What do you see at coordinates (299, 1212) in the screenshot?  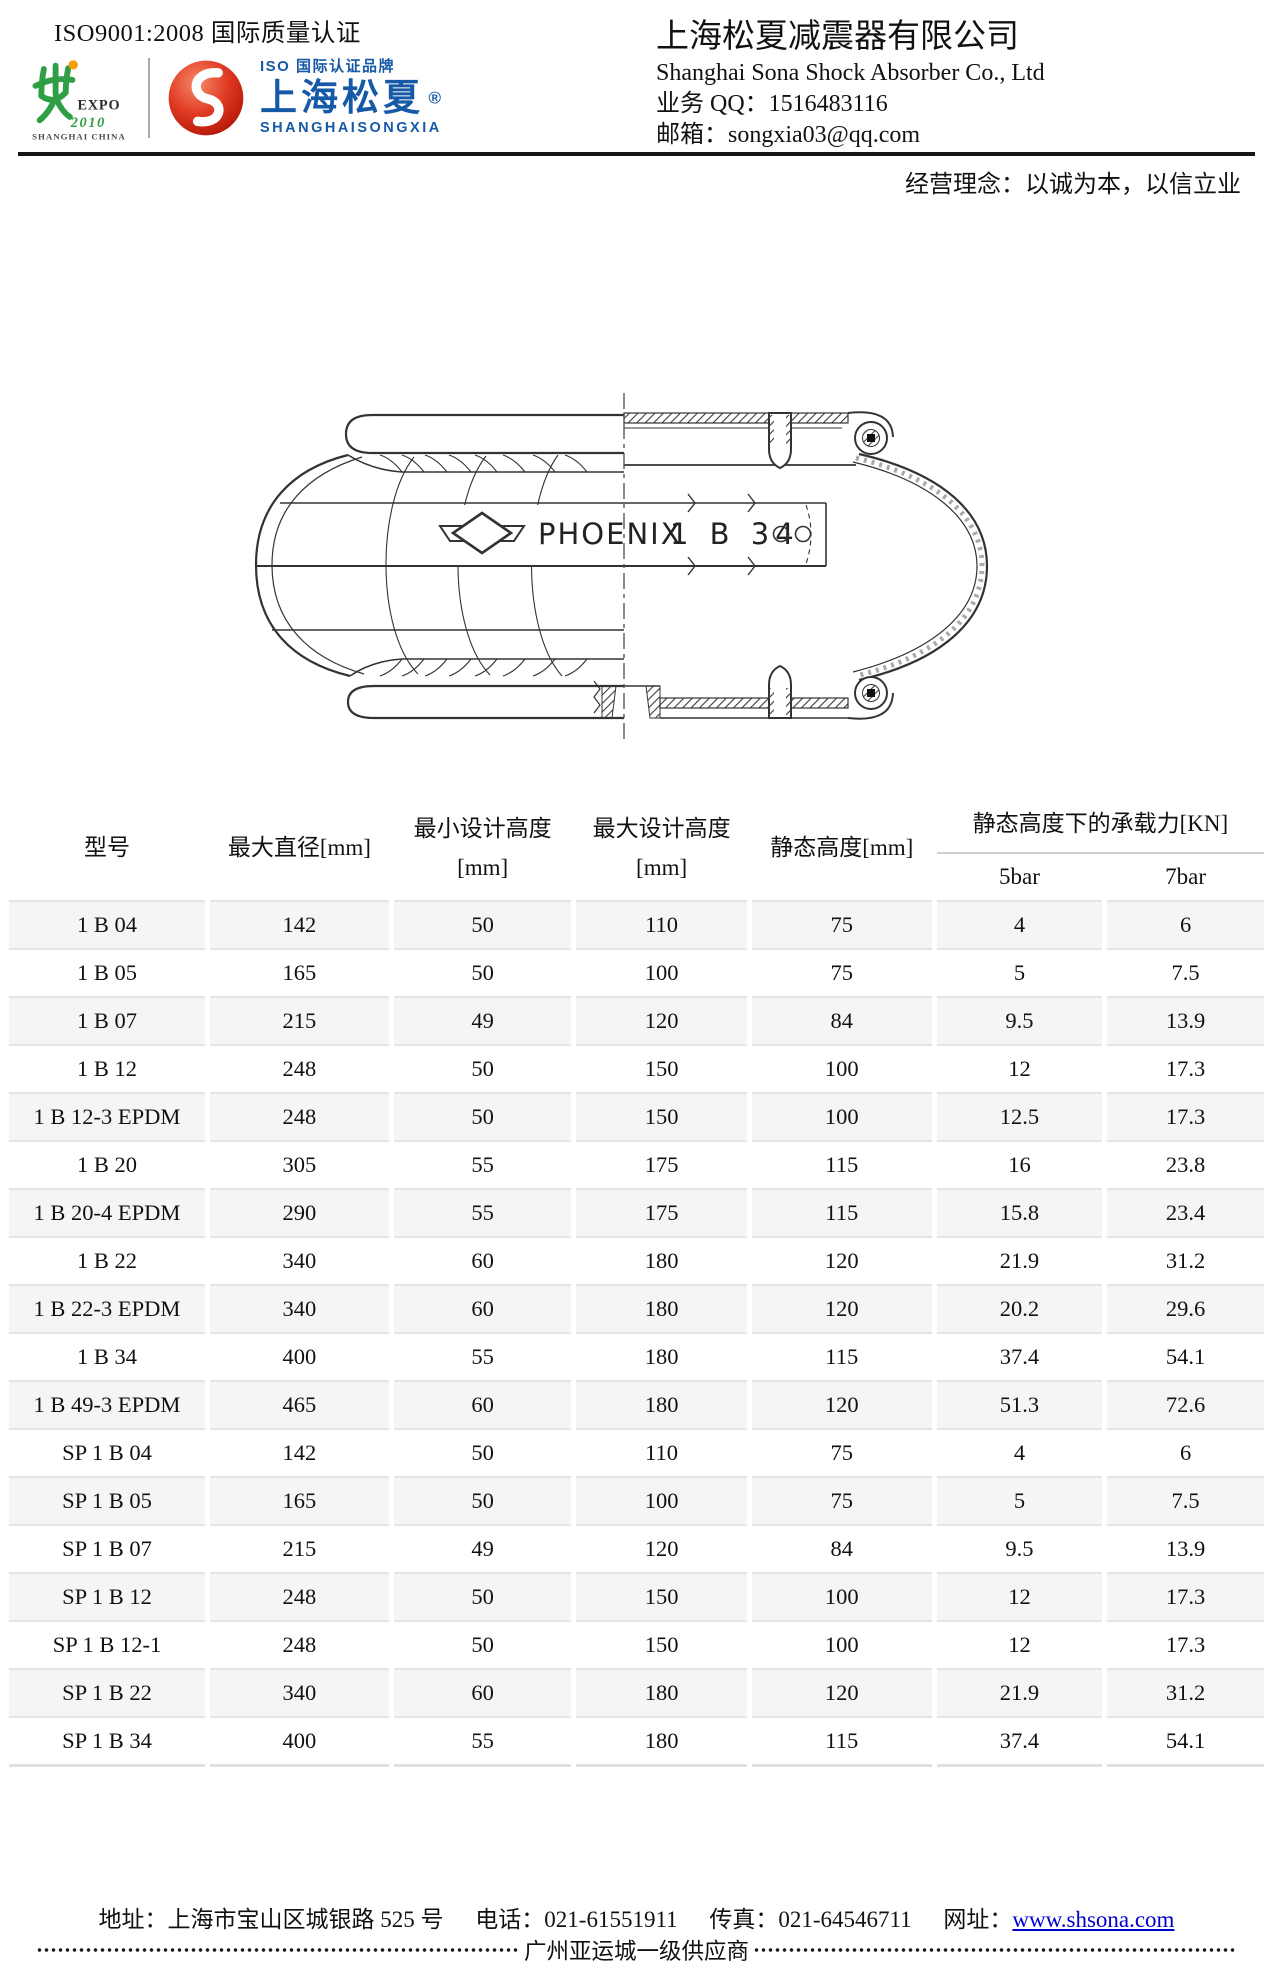 I see `cell-max-diameter: 290` at bounding box center [299, 1212].